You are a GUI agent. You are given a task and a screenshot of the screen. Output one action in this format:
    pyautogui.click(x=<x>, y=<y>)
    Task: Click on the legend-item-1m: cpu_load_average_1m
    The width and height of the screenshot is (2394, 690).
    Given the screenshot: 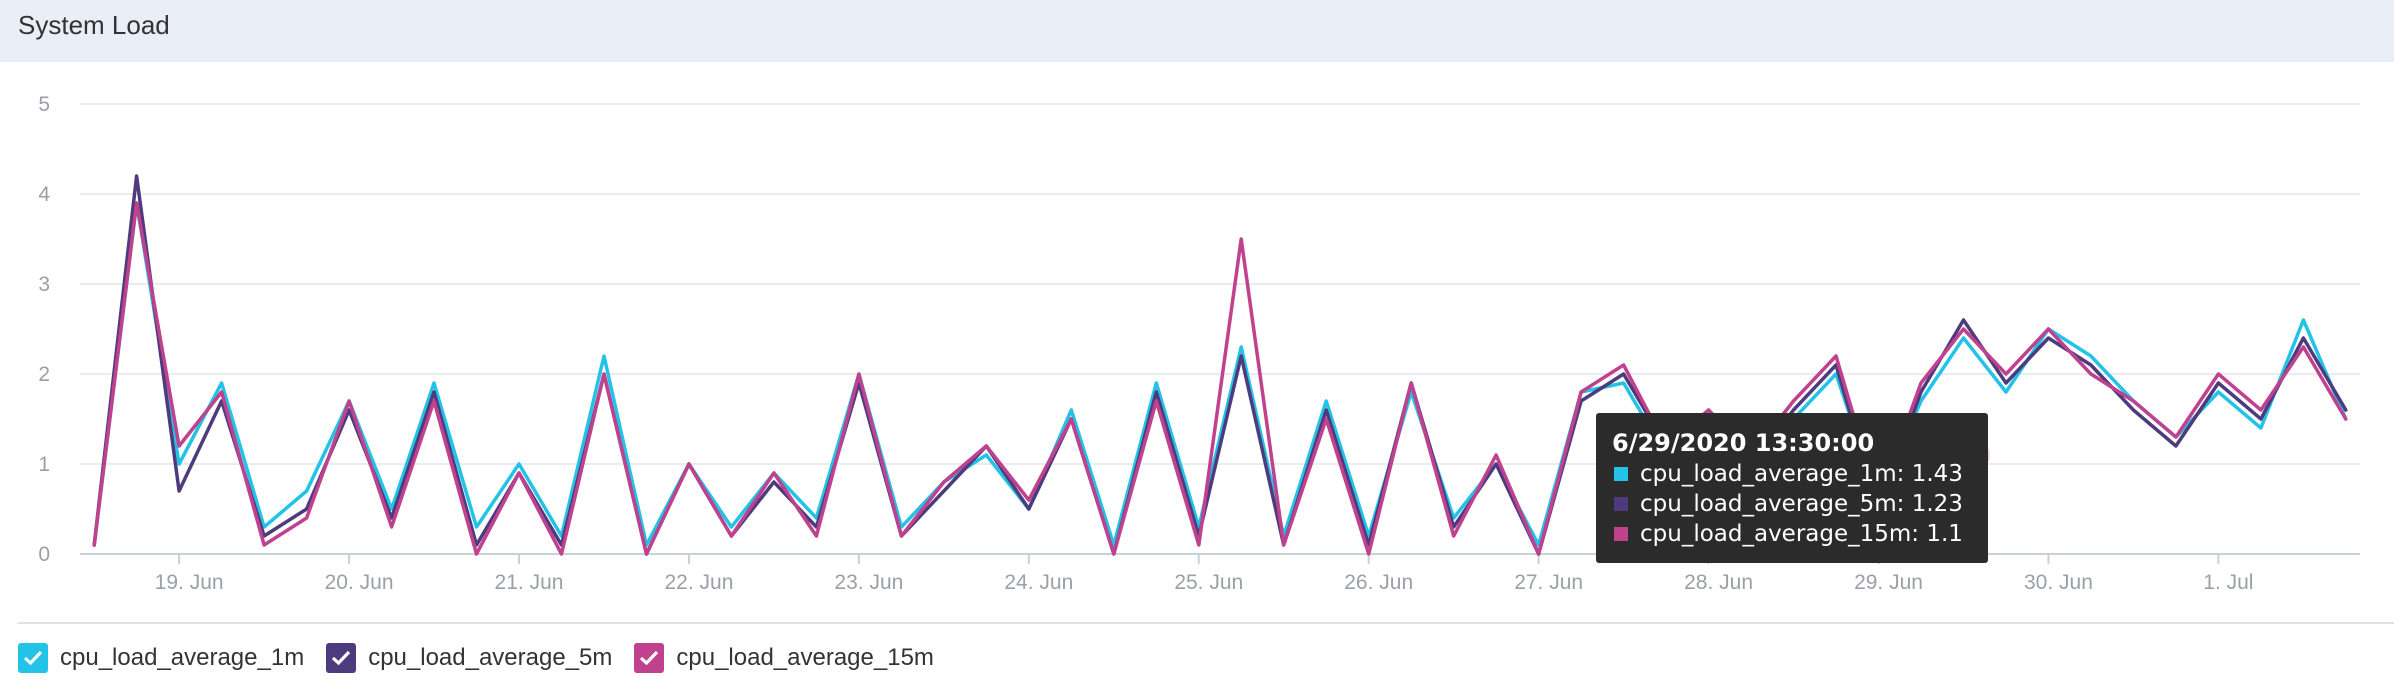 What is the action you would take?
    pyautogui.click(x=161, y=658)
    